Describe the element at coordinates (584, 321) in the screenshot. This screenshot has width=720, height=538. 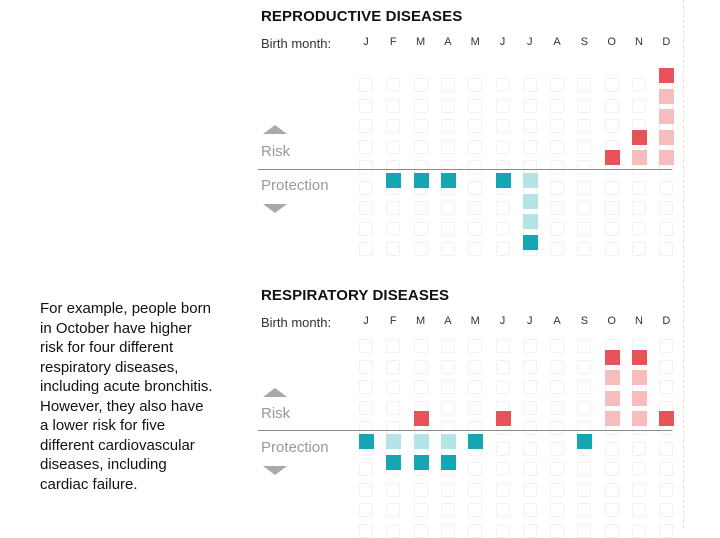
I see `month-label: S` at that location.